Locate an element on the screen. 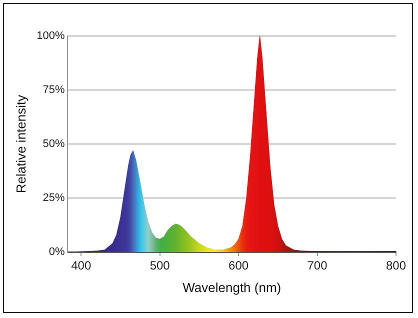 Image resolution: width=418 pixels, height=318 pixels. x-tick-label: 600 is located at coordinates (238, 265).